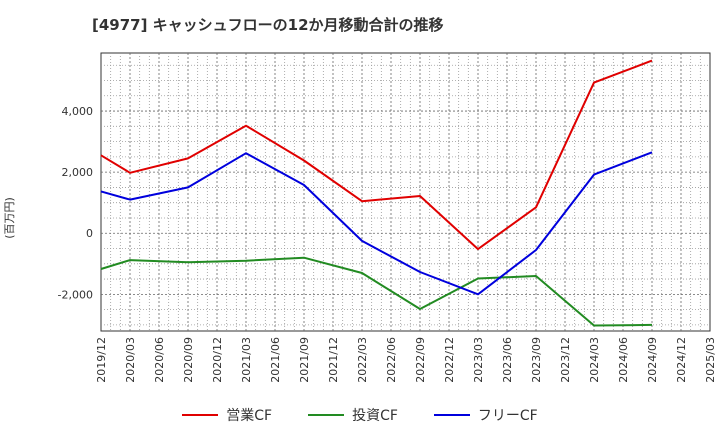 The width and height of the screenshot is (720, 440). I want to click on y-tick-label: 2,000, so click(78, 172).